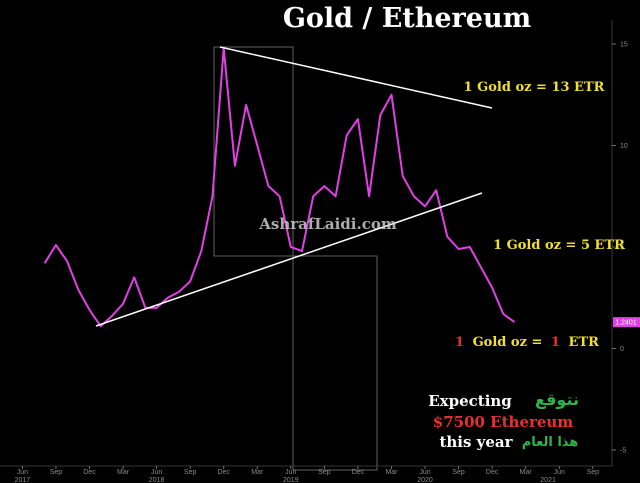 The image size is (640, 483). Describe the element at coordinates (425, 480) in the screenshot. I see `year-label: 2020` at that location.